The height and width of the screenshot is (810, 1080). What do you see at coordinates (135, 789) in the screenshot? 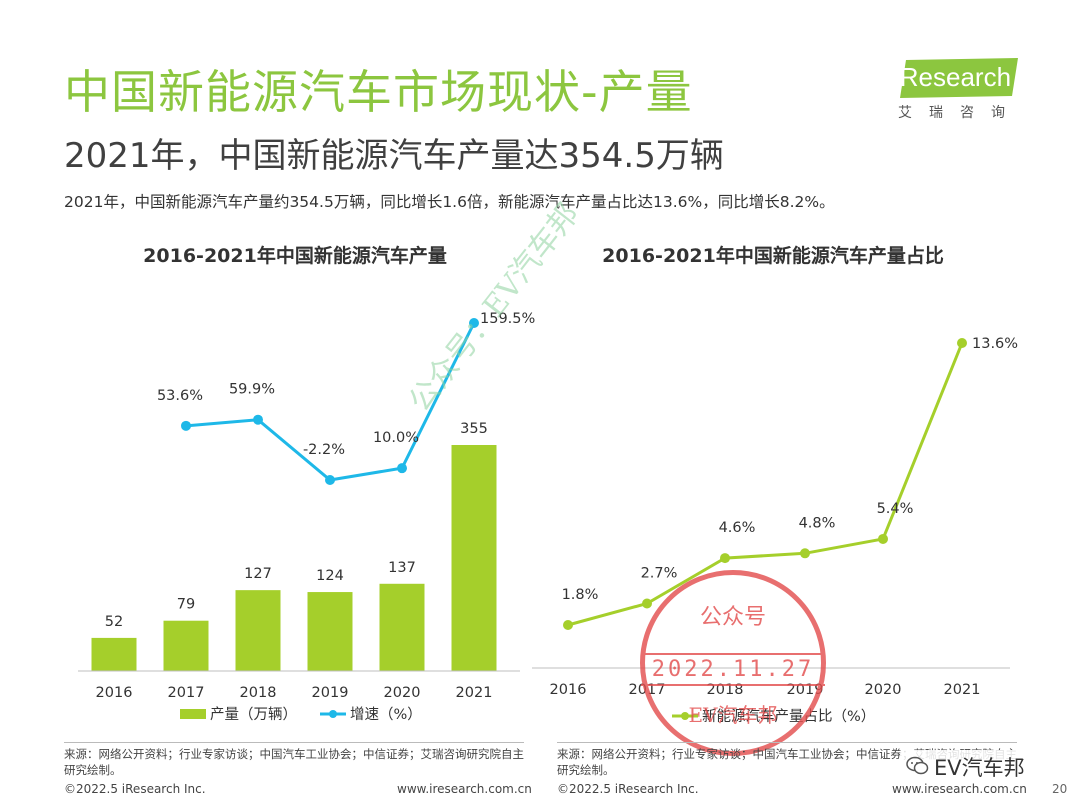
I see `footer-copyright-left: ©2022.5 iResearch Inc.` at bounding box center [135, 789].